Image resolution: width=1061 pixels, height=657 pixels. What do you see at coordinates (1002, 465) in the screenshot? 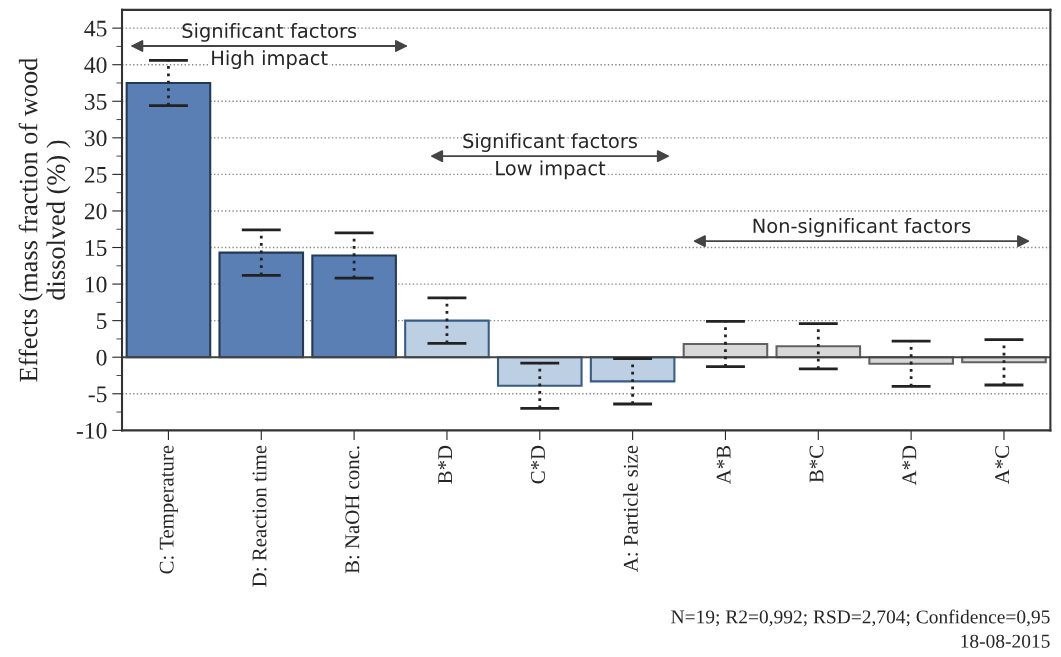
I see `x-tick-label: A*C` at bounding box center [1002, 465].